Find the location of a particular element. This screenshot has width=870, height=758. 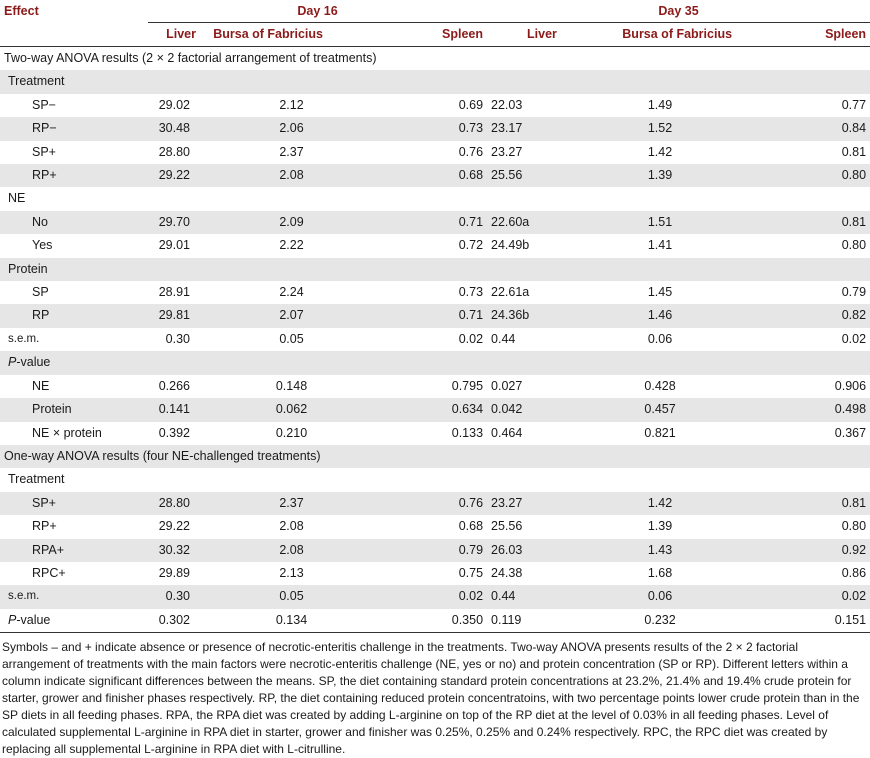

italic-prefix: P is located at coordinates (12, 362).